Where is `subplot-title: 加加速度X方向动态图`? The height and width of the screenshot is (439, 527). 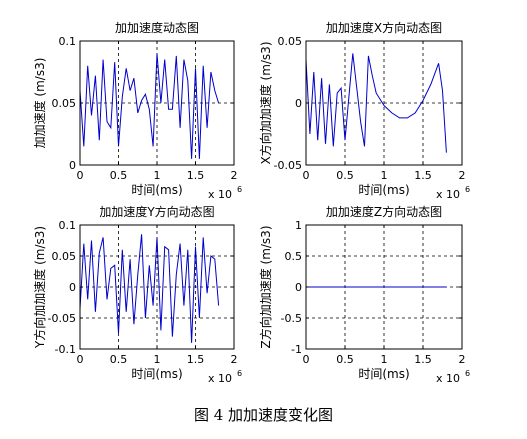 subplot-title: 加加速度X方向动态图 is located at coordinates (384, 27).